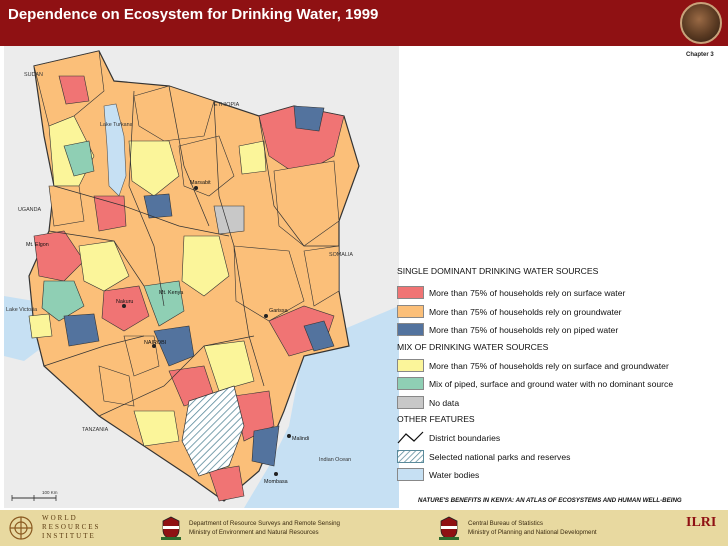 This screenshot has height=546, width=728. I want to click on wri-line3: INSTITUTE, so click(69, 536).